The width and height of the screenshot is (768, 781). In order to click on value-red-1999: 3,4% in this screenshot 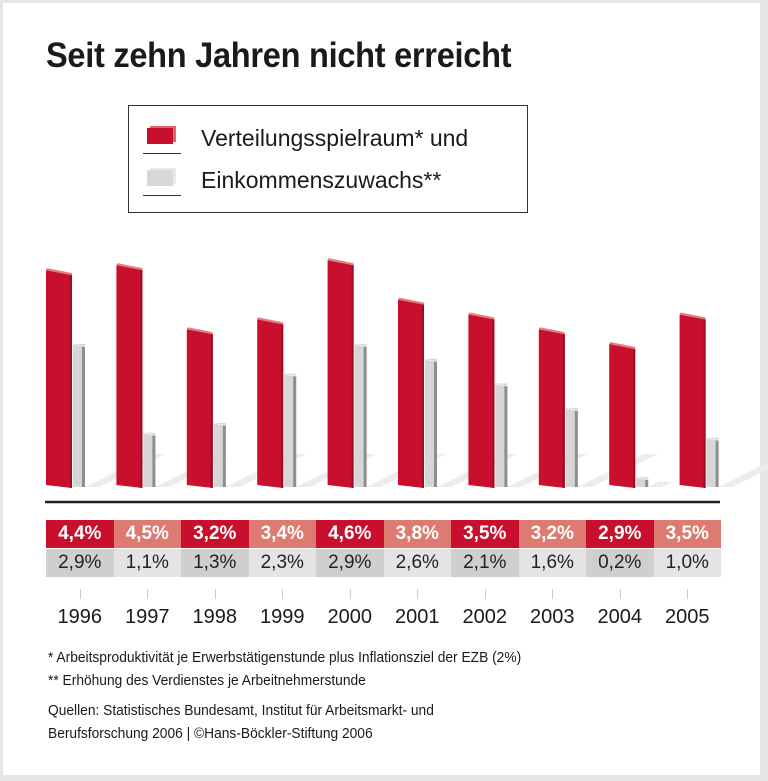, I will do `click(282, 534)`.